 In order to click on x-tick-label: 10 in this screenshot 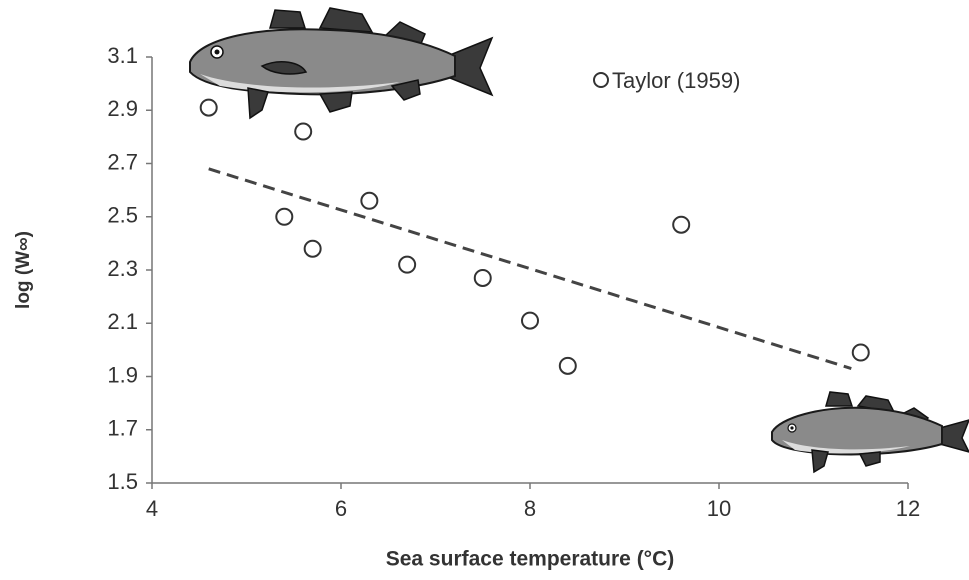, I will do `click(719, 508)`.